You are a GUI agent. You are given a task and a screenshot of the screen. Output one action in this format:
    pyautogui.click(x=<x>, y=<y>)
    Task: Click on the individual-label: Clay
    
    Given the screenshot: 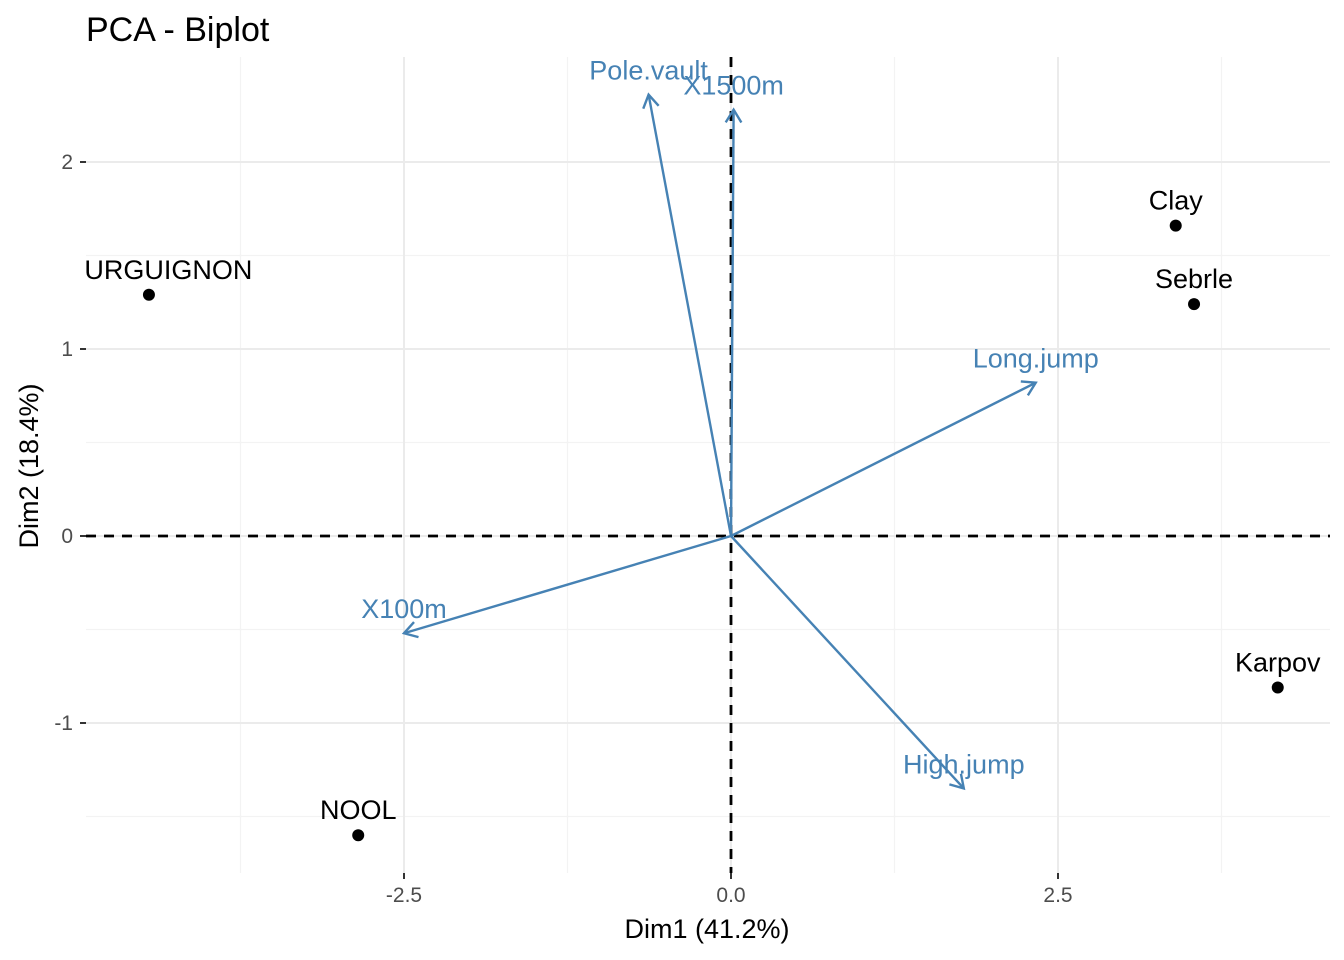 What is the action you would take?
    pyautogui.click(x=1176, y=201)
    